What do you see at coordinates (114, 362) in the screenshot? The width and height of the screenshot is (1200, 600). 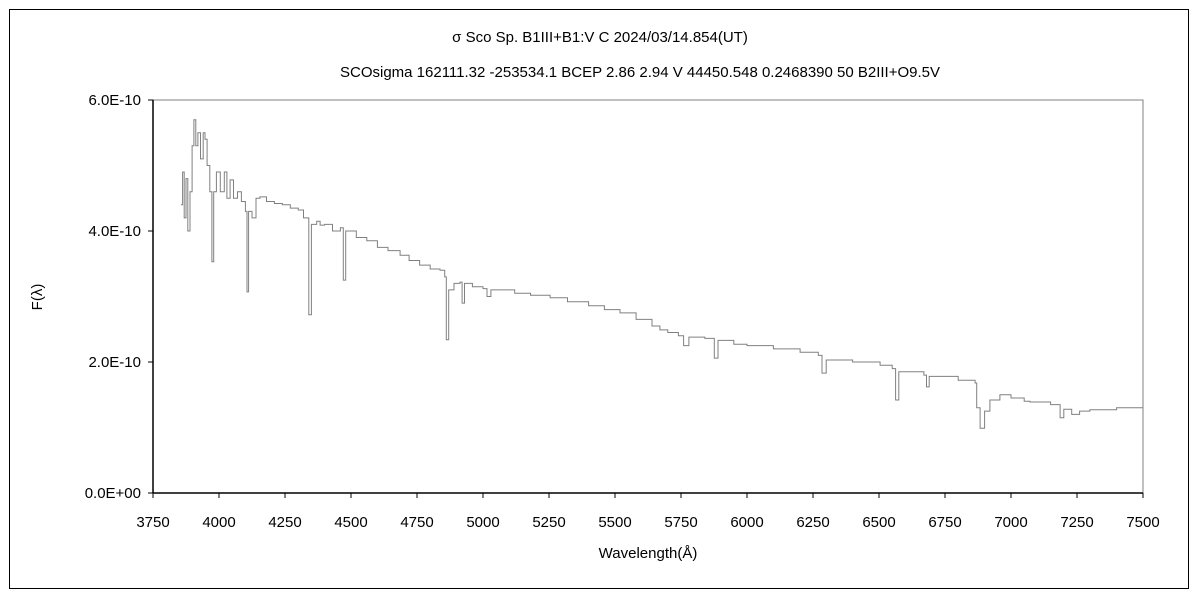 I see `y-tick-label: 2.0E-10` at bounding box center [114, 362].